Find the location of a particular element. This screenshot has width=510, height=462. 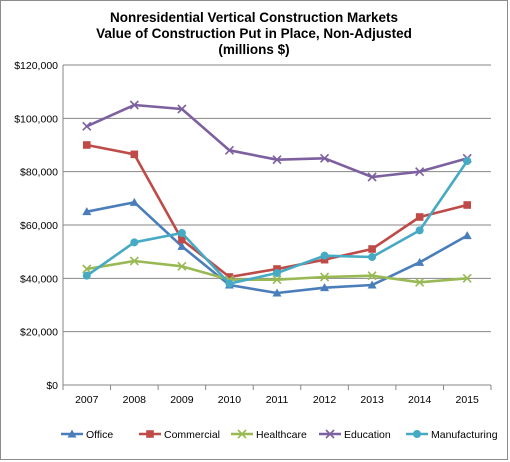

y-tick-label: $80,000 is located at coordinates (39, 173).